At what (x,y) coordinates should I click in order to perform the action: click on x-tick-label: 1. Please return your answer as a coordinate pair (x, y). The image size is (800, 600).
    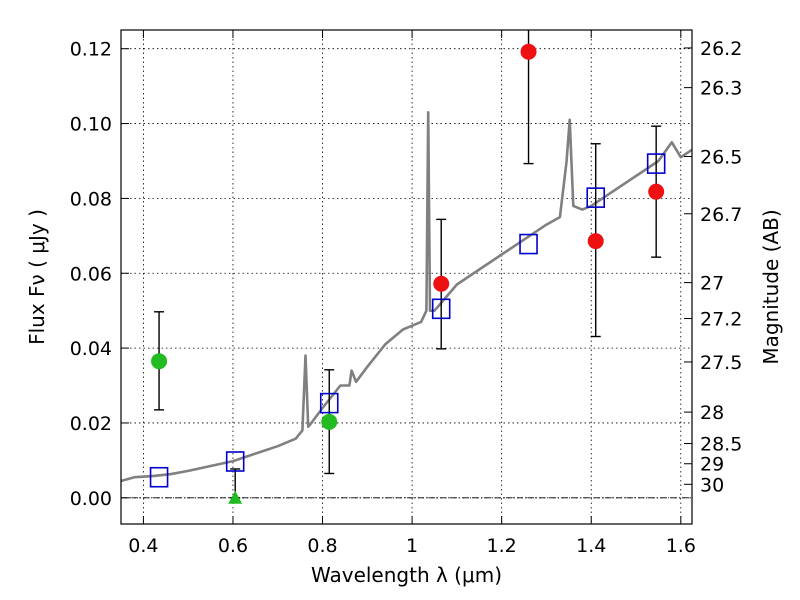
    Looking at the image, I should click on (412, 546).